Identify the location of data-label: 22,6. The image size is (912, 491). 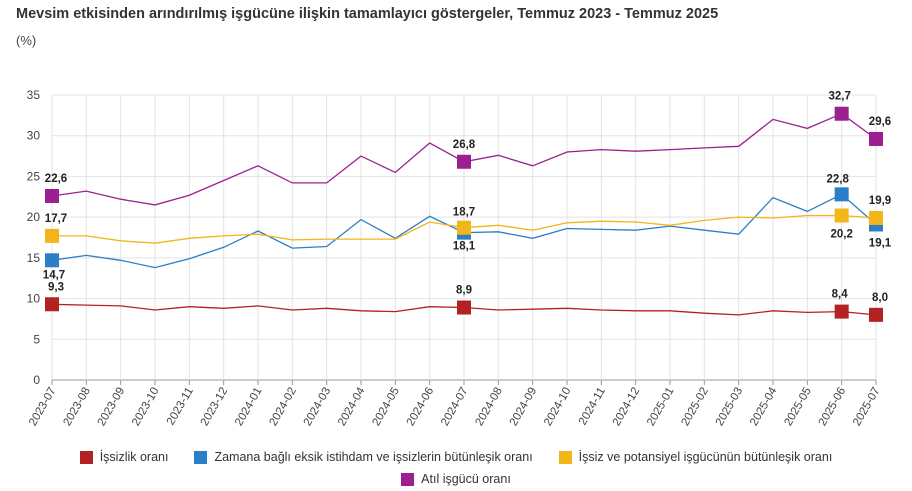
(56, 179).